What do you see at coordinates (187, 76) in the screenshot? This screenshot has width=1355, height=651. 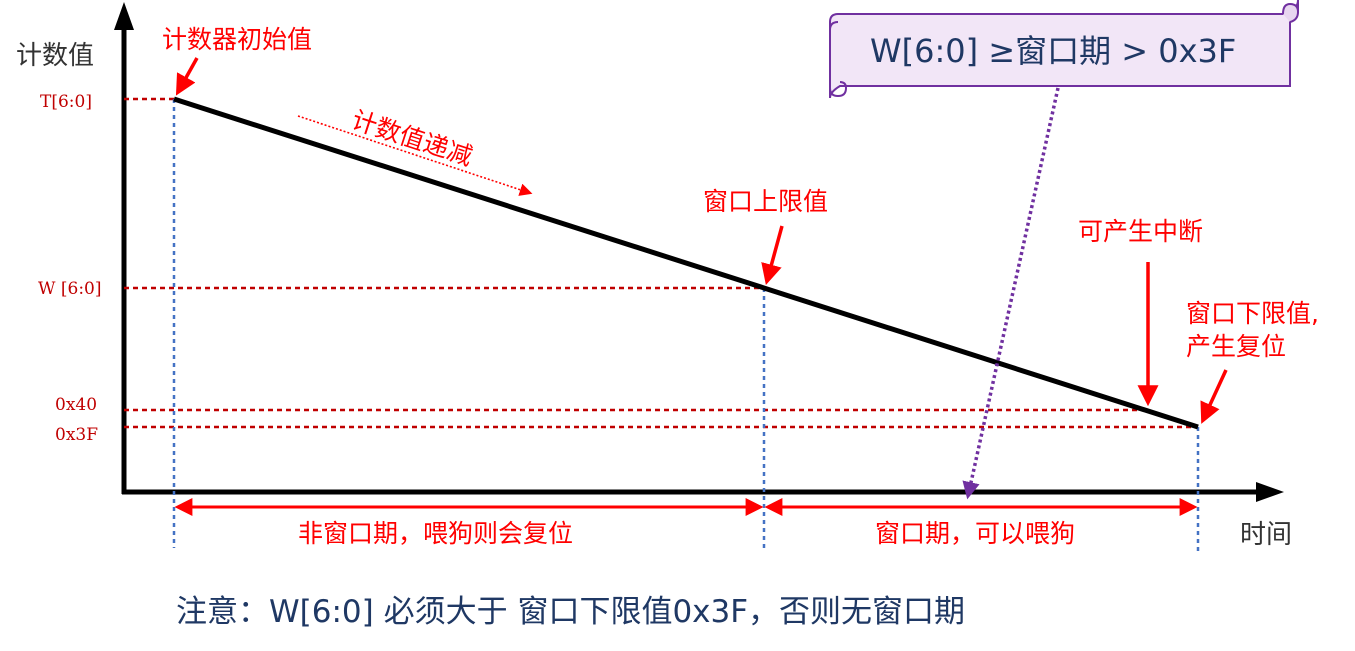 I see `arrow-initial-value` at bounding box center [187, 76].